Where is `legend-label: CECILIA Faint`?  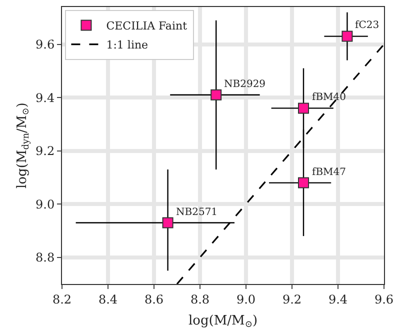 legend-label: CECILIA Faint is located at coordinates (147, 26).